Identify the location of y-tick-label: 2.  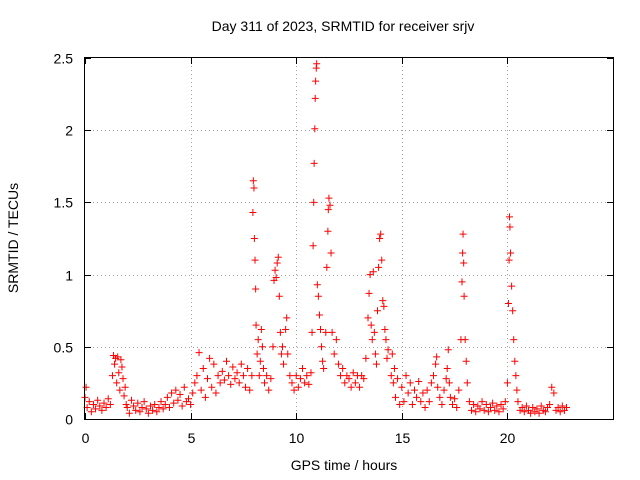
(69, 131).